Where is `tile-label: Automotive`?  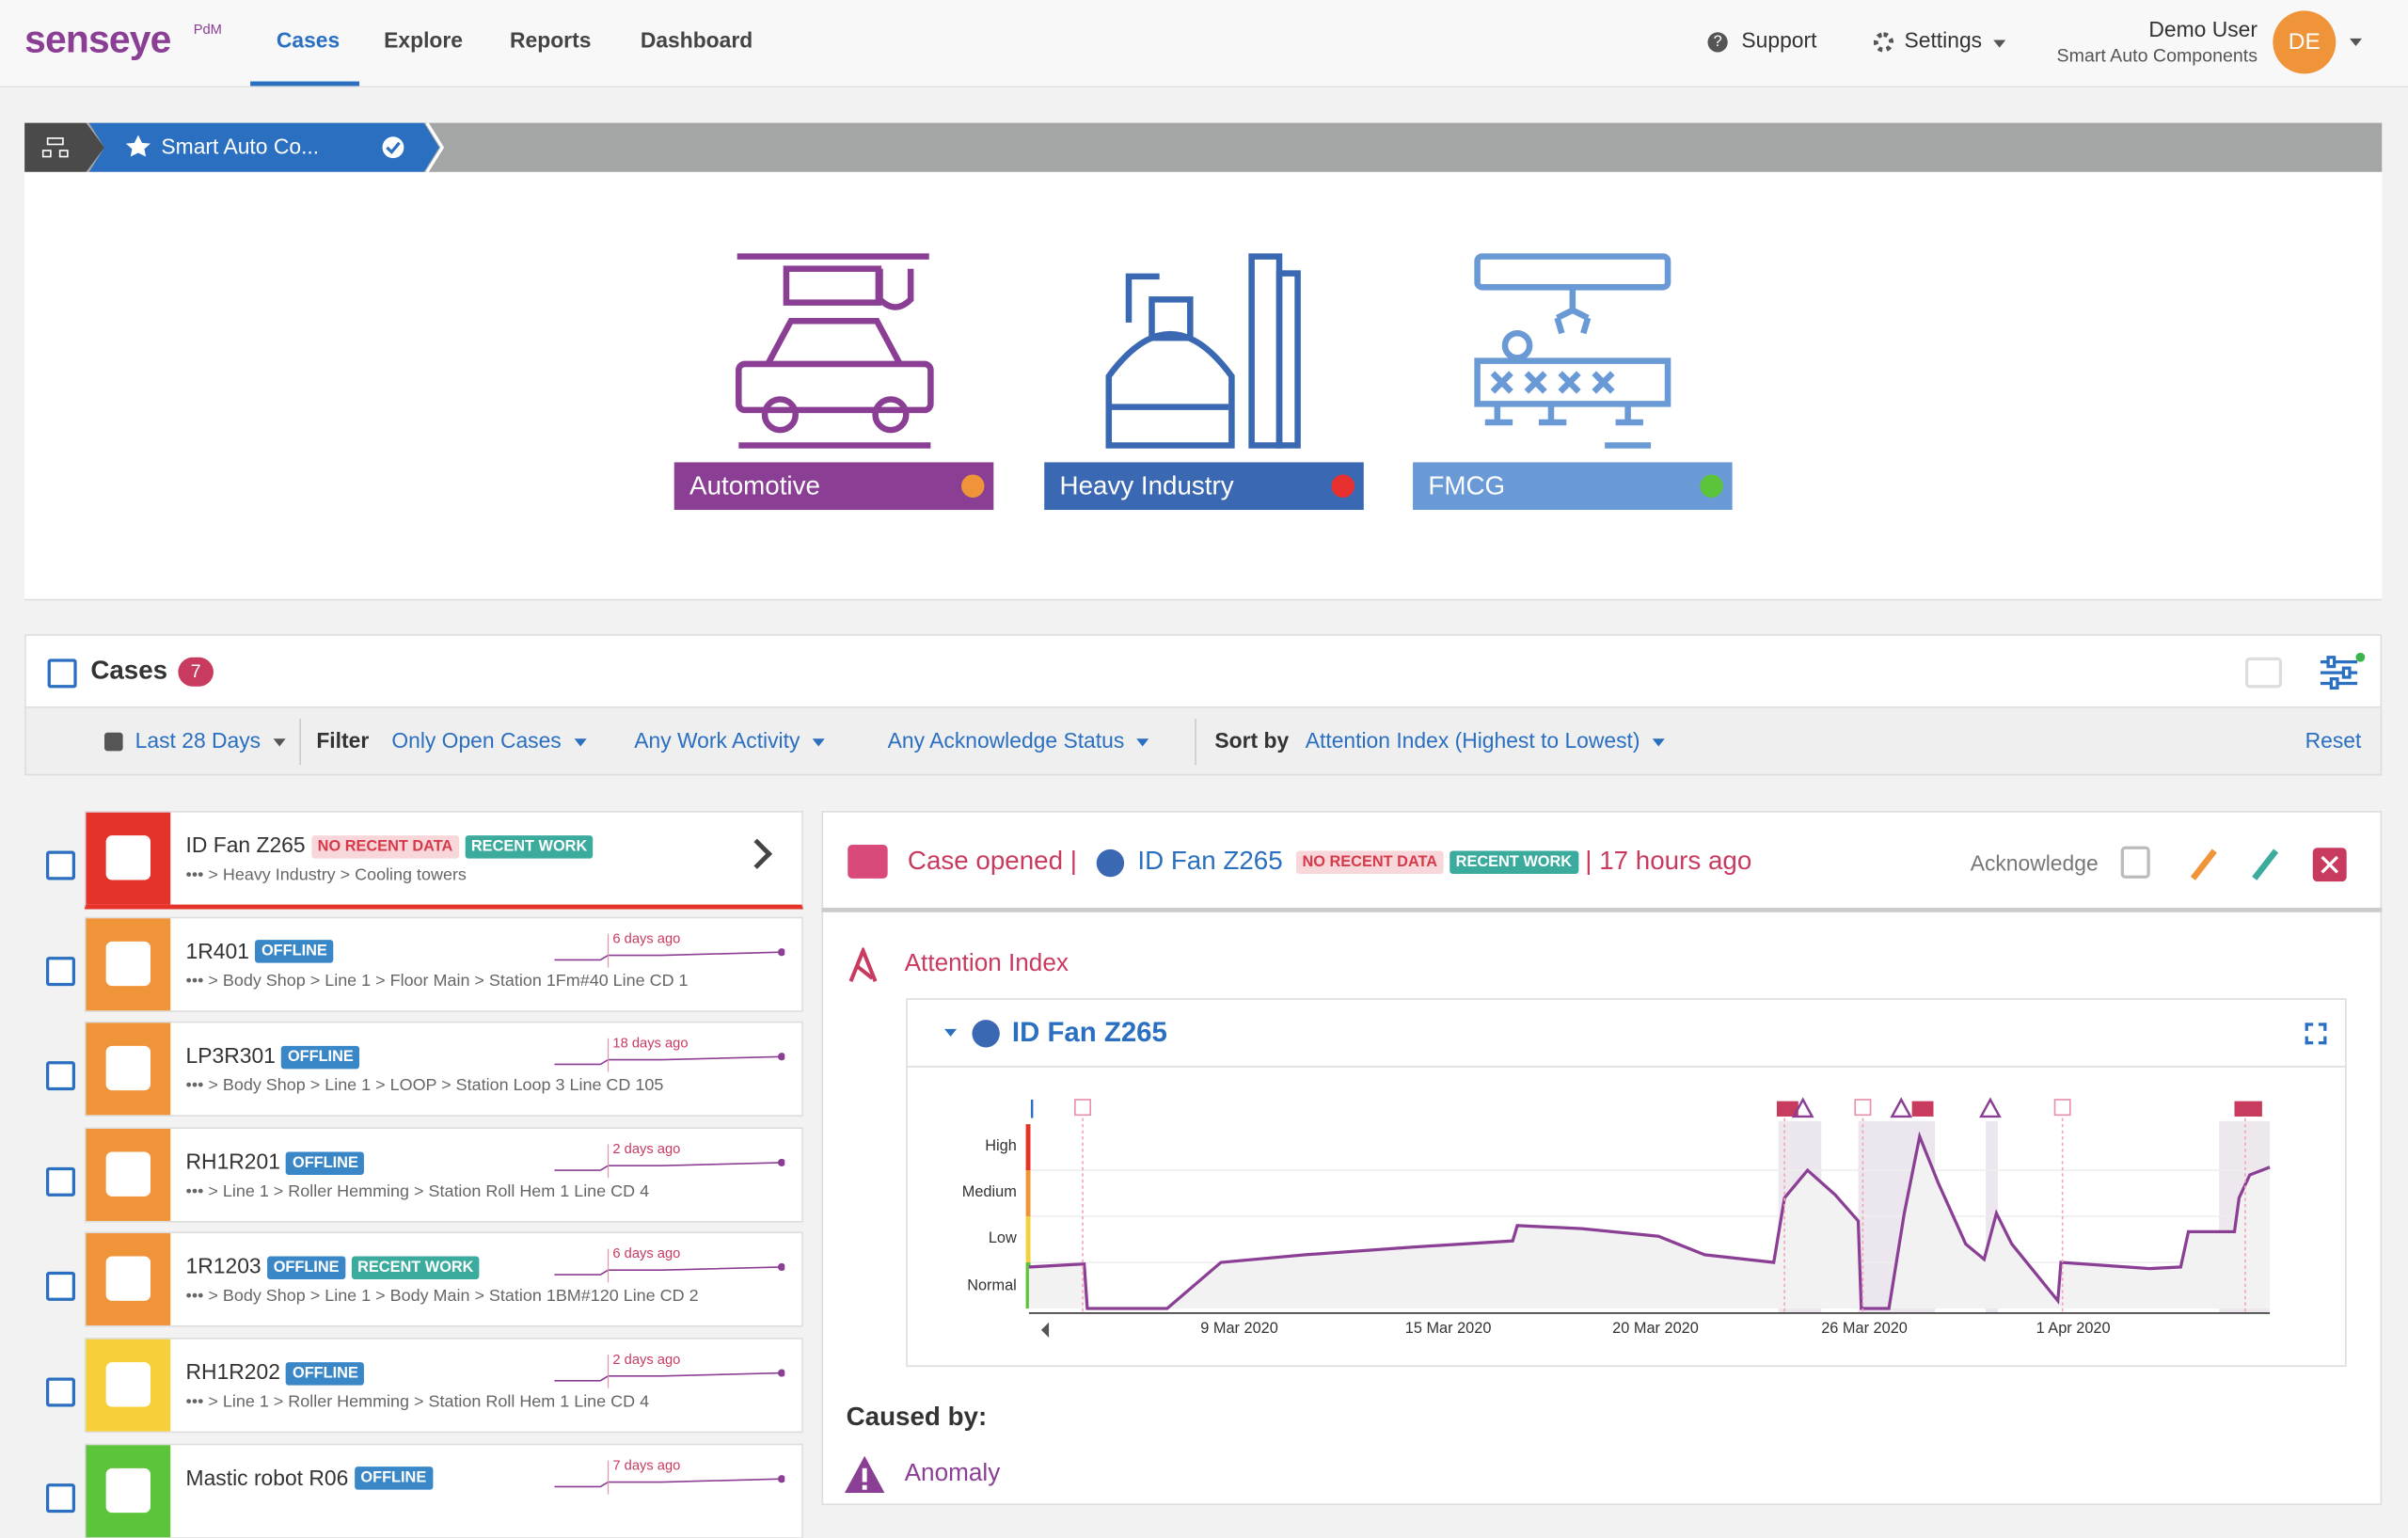
tile-label: Automotive is located at coordinates (755, 486).